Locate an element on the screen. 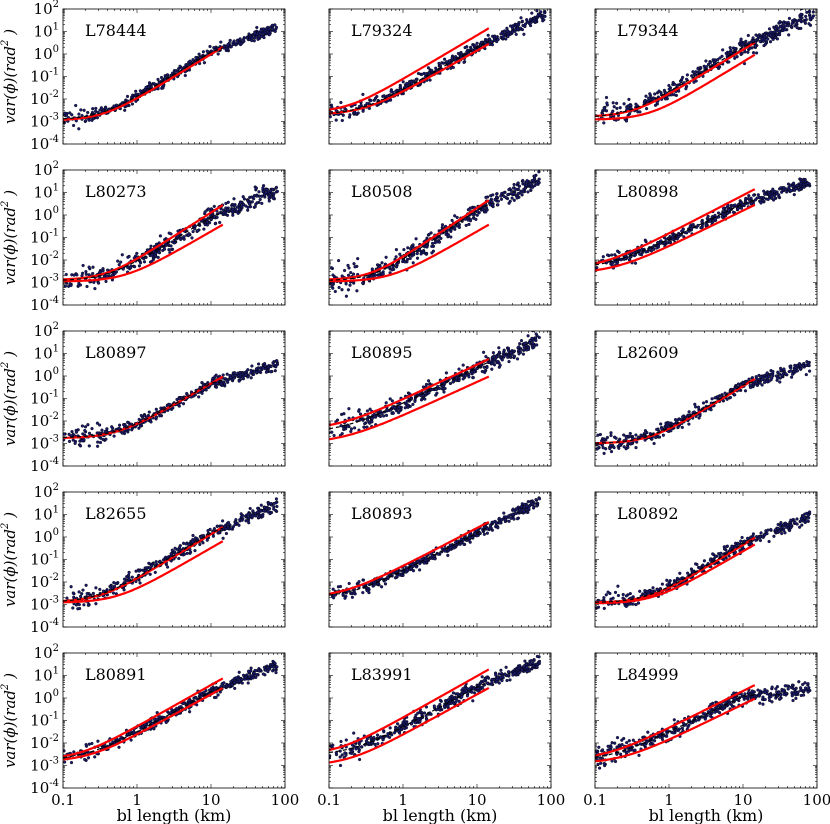 The width and height of the screenshot is (830, 824). panel-L82609: L82609 is located at coordinates (706, 398).